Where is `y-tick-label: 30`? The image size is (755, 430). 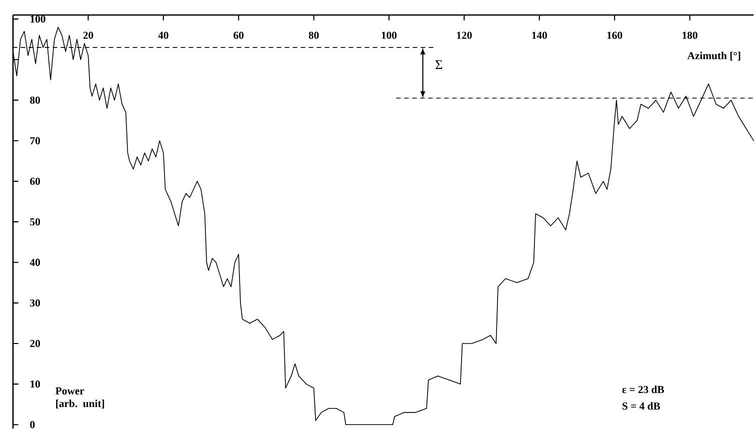
y-tick-label: 30 is located at coordinates (35, 303).